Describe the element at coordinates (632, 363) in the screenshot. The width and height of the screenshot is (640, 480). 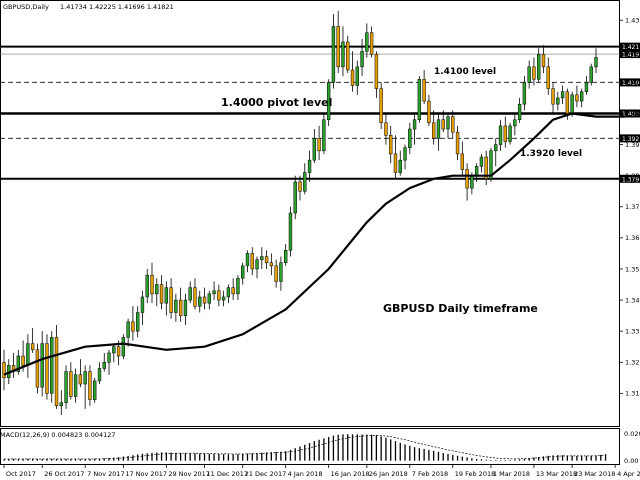
I see `y-tick-label-11: 1.32` at that location.